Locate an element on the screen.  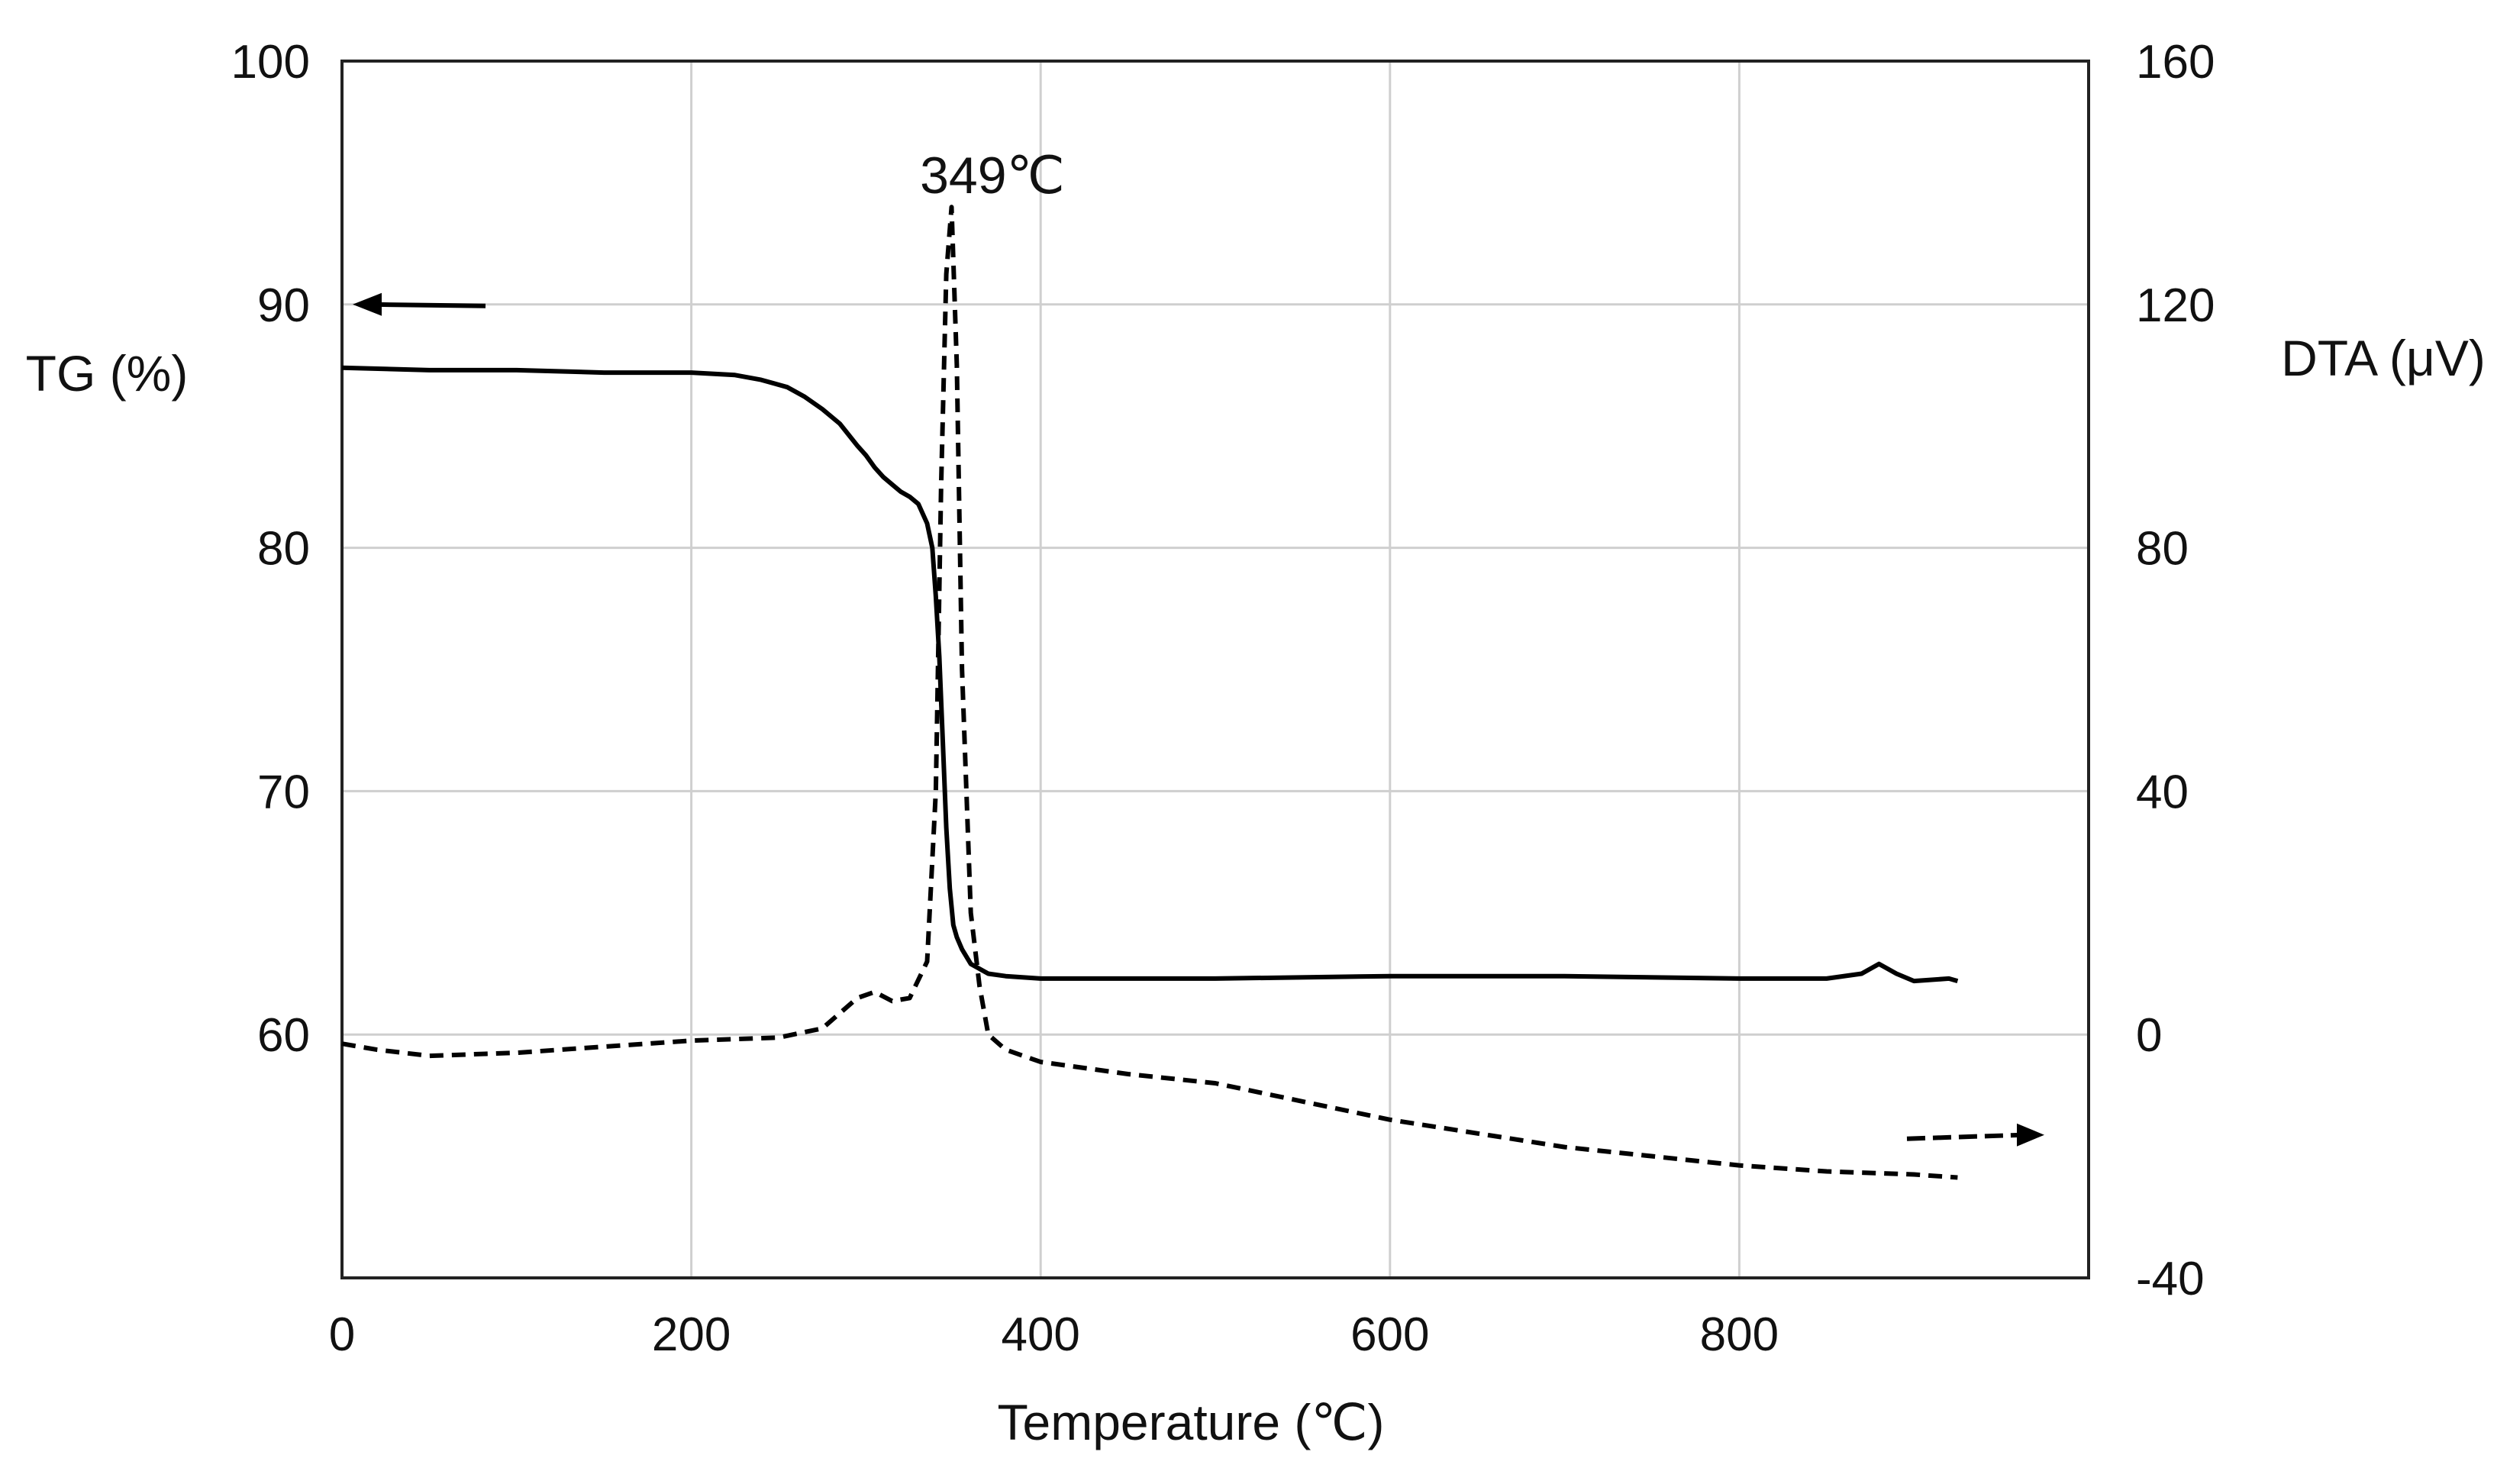
y-left-tick-label: 70 is located at coordinates (283, 792).